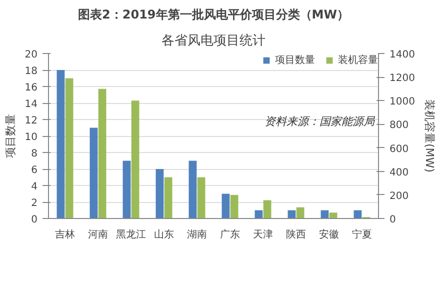 This screenshot has height=287, width=438. Describe the element at coordinates (34, 187) in the screenshot. I see `y-tick-label: 4` at that location.